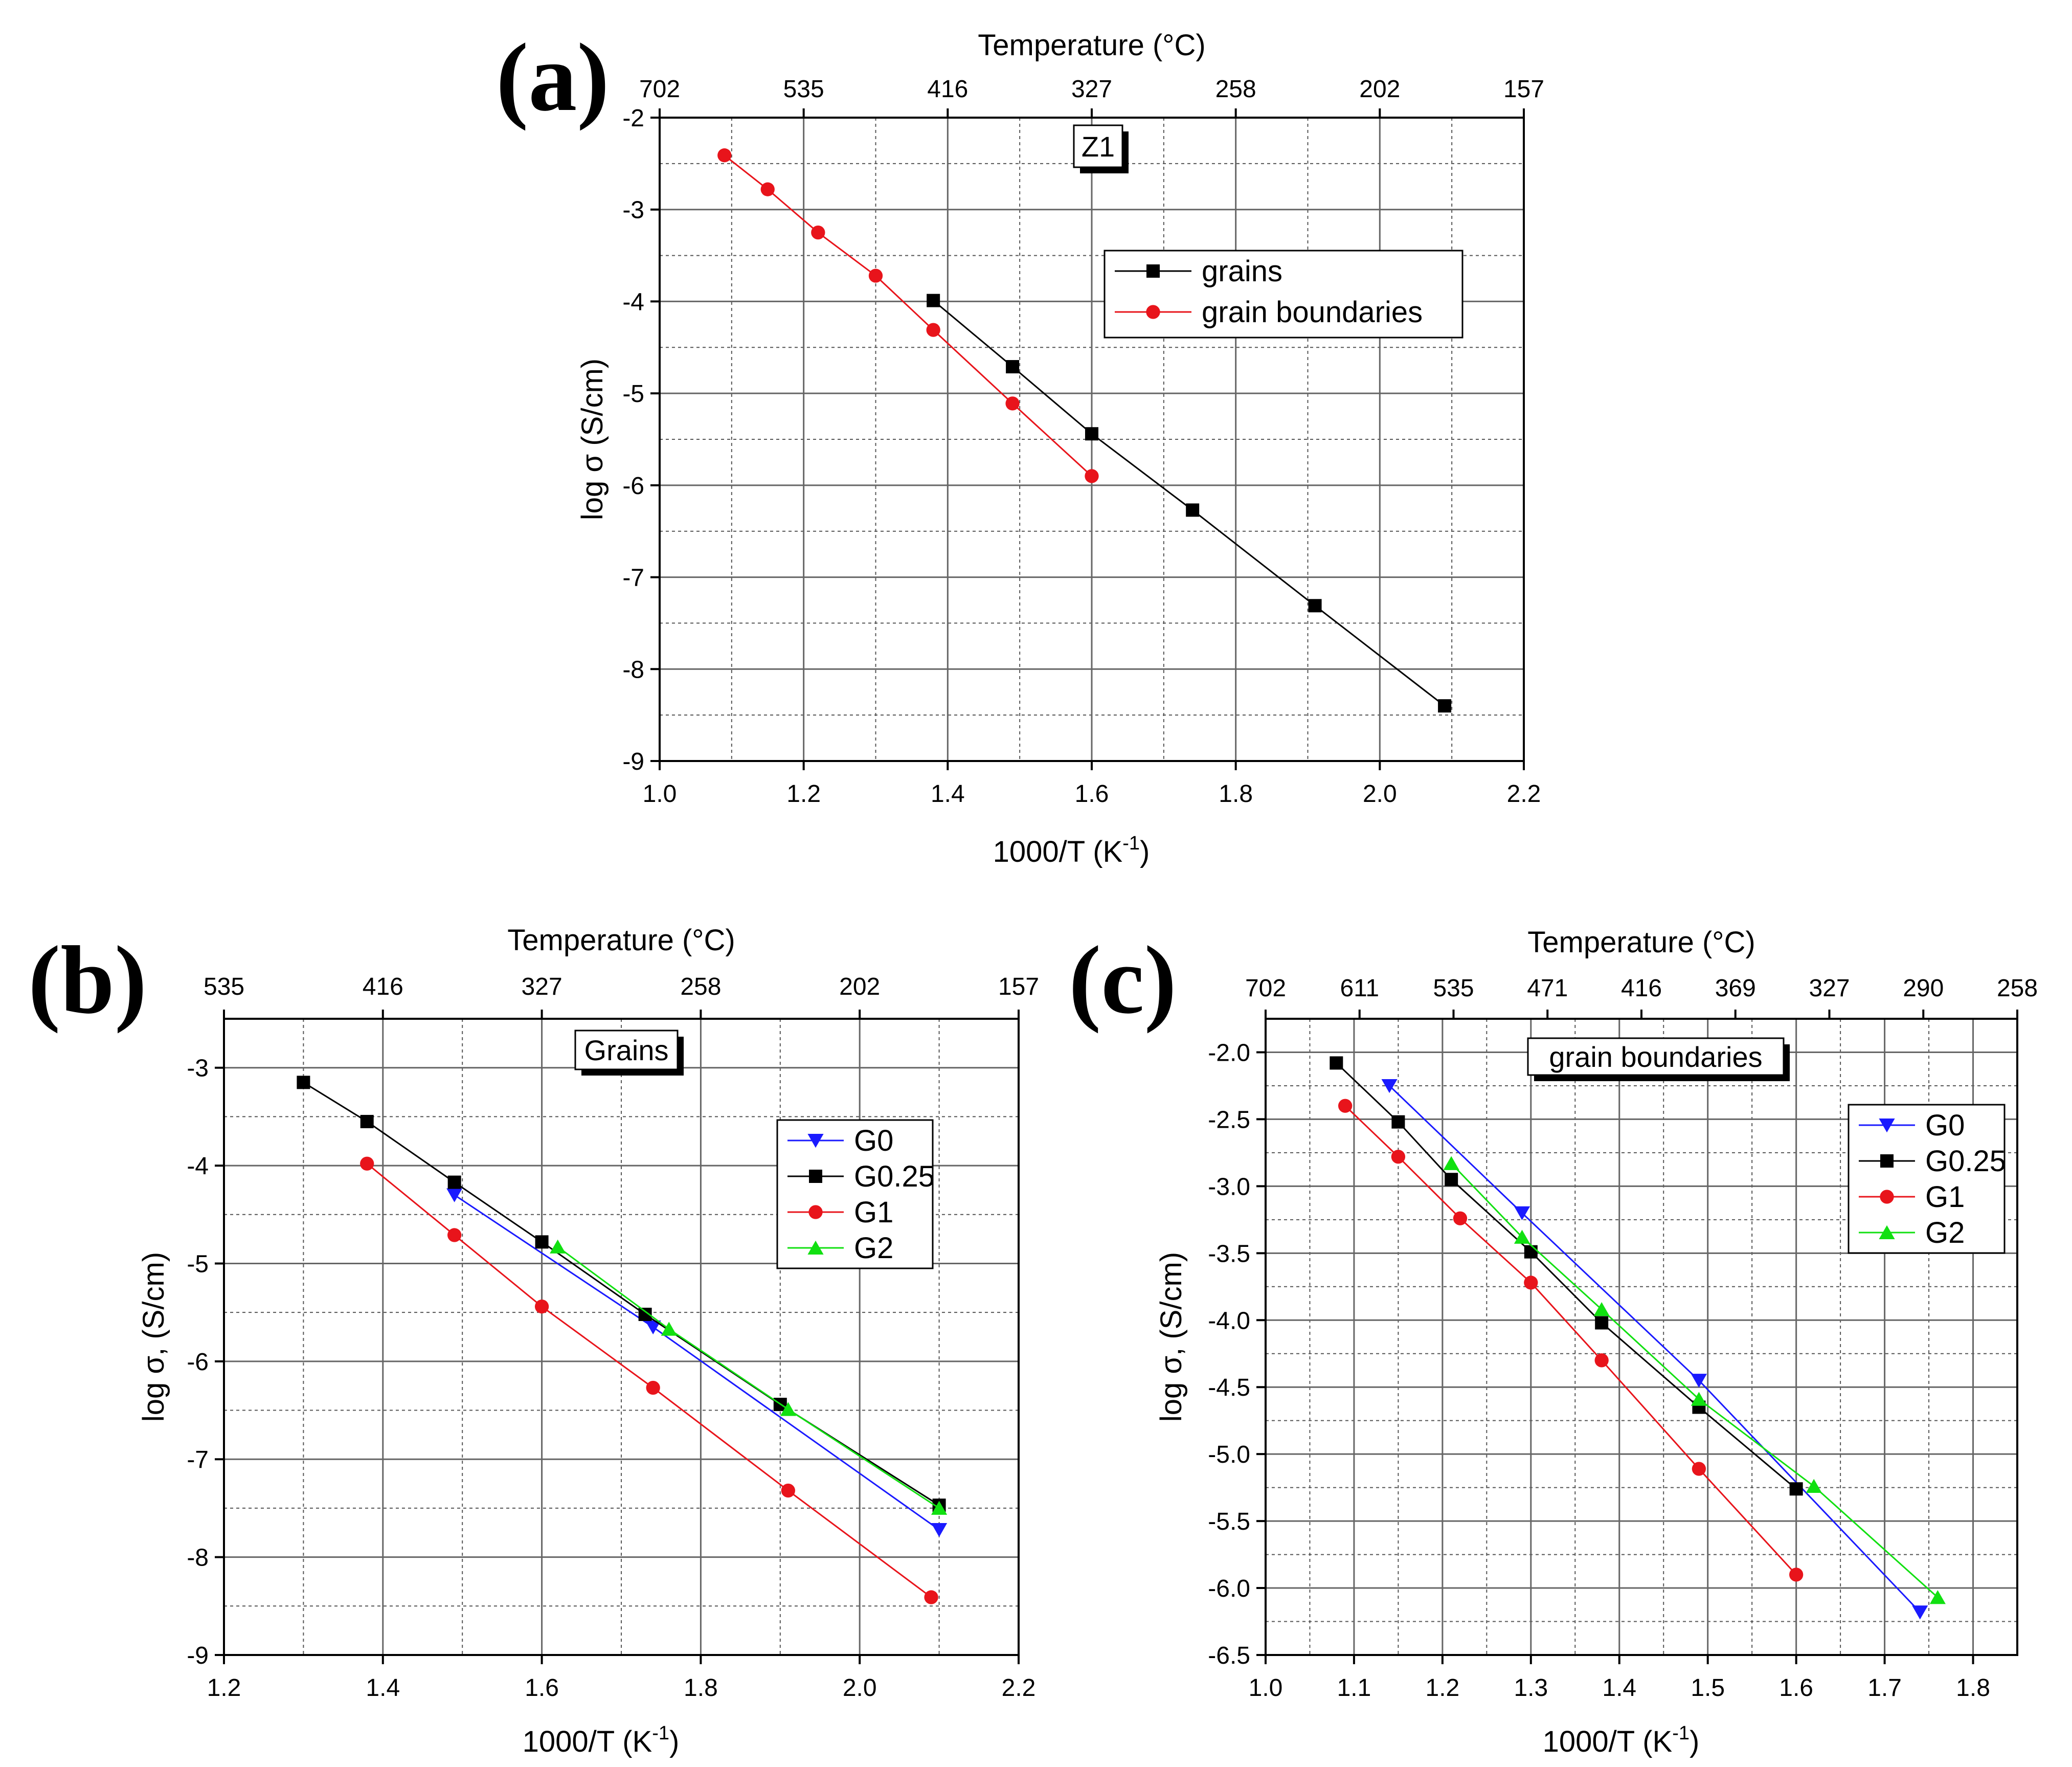  I want to click on x-tick-label: 1.8, so click(1236, 794).